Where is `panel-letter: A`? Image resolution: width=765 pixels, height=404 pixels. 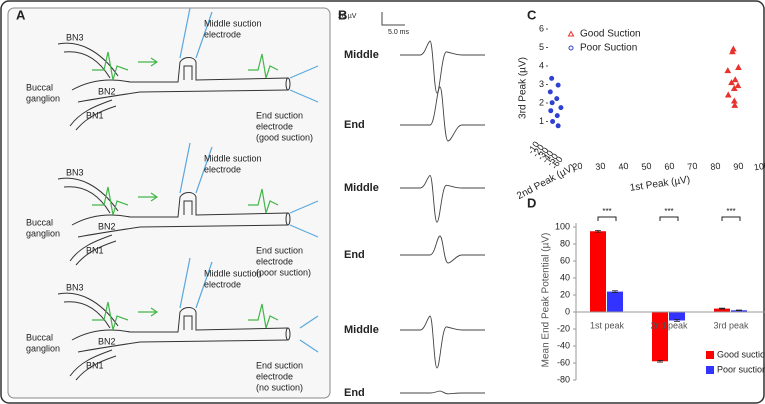 panel-letter: A is located at coordinates (21, 14).